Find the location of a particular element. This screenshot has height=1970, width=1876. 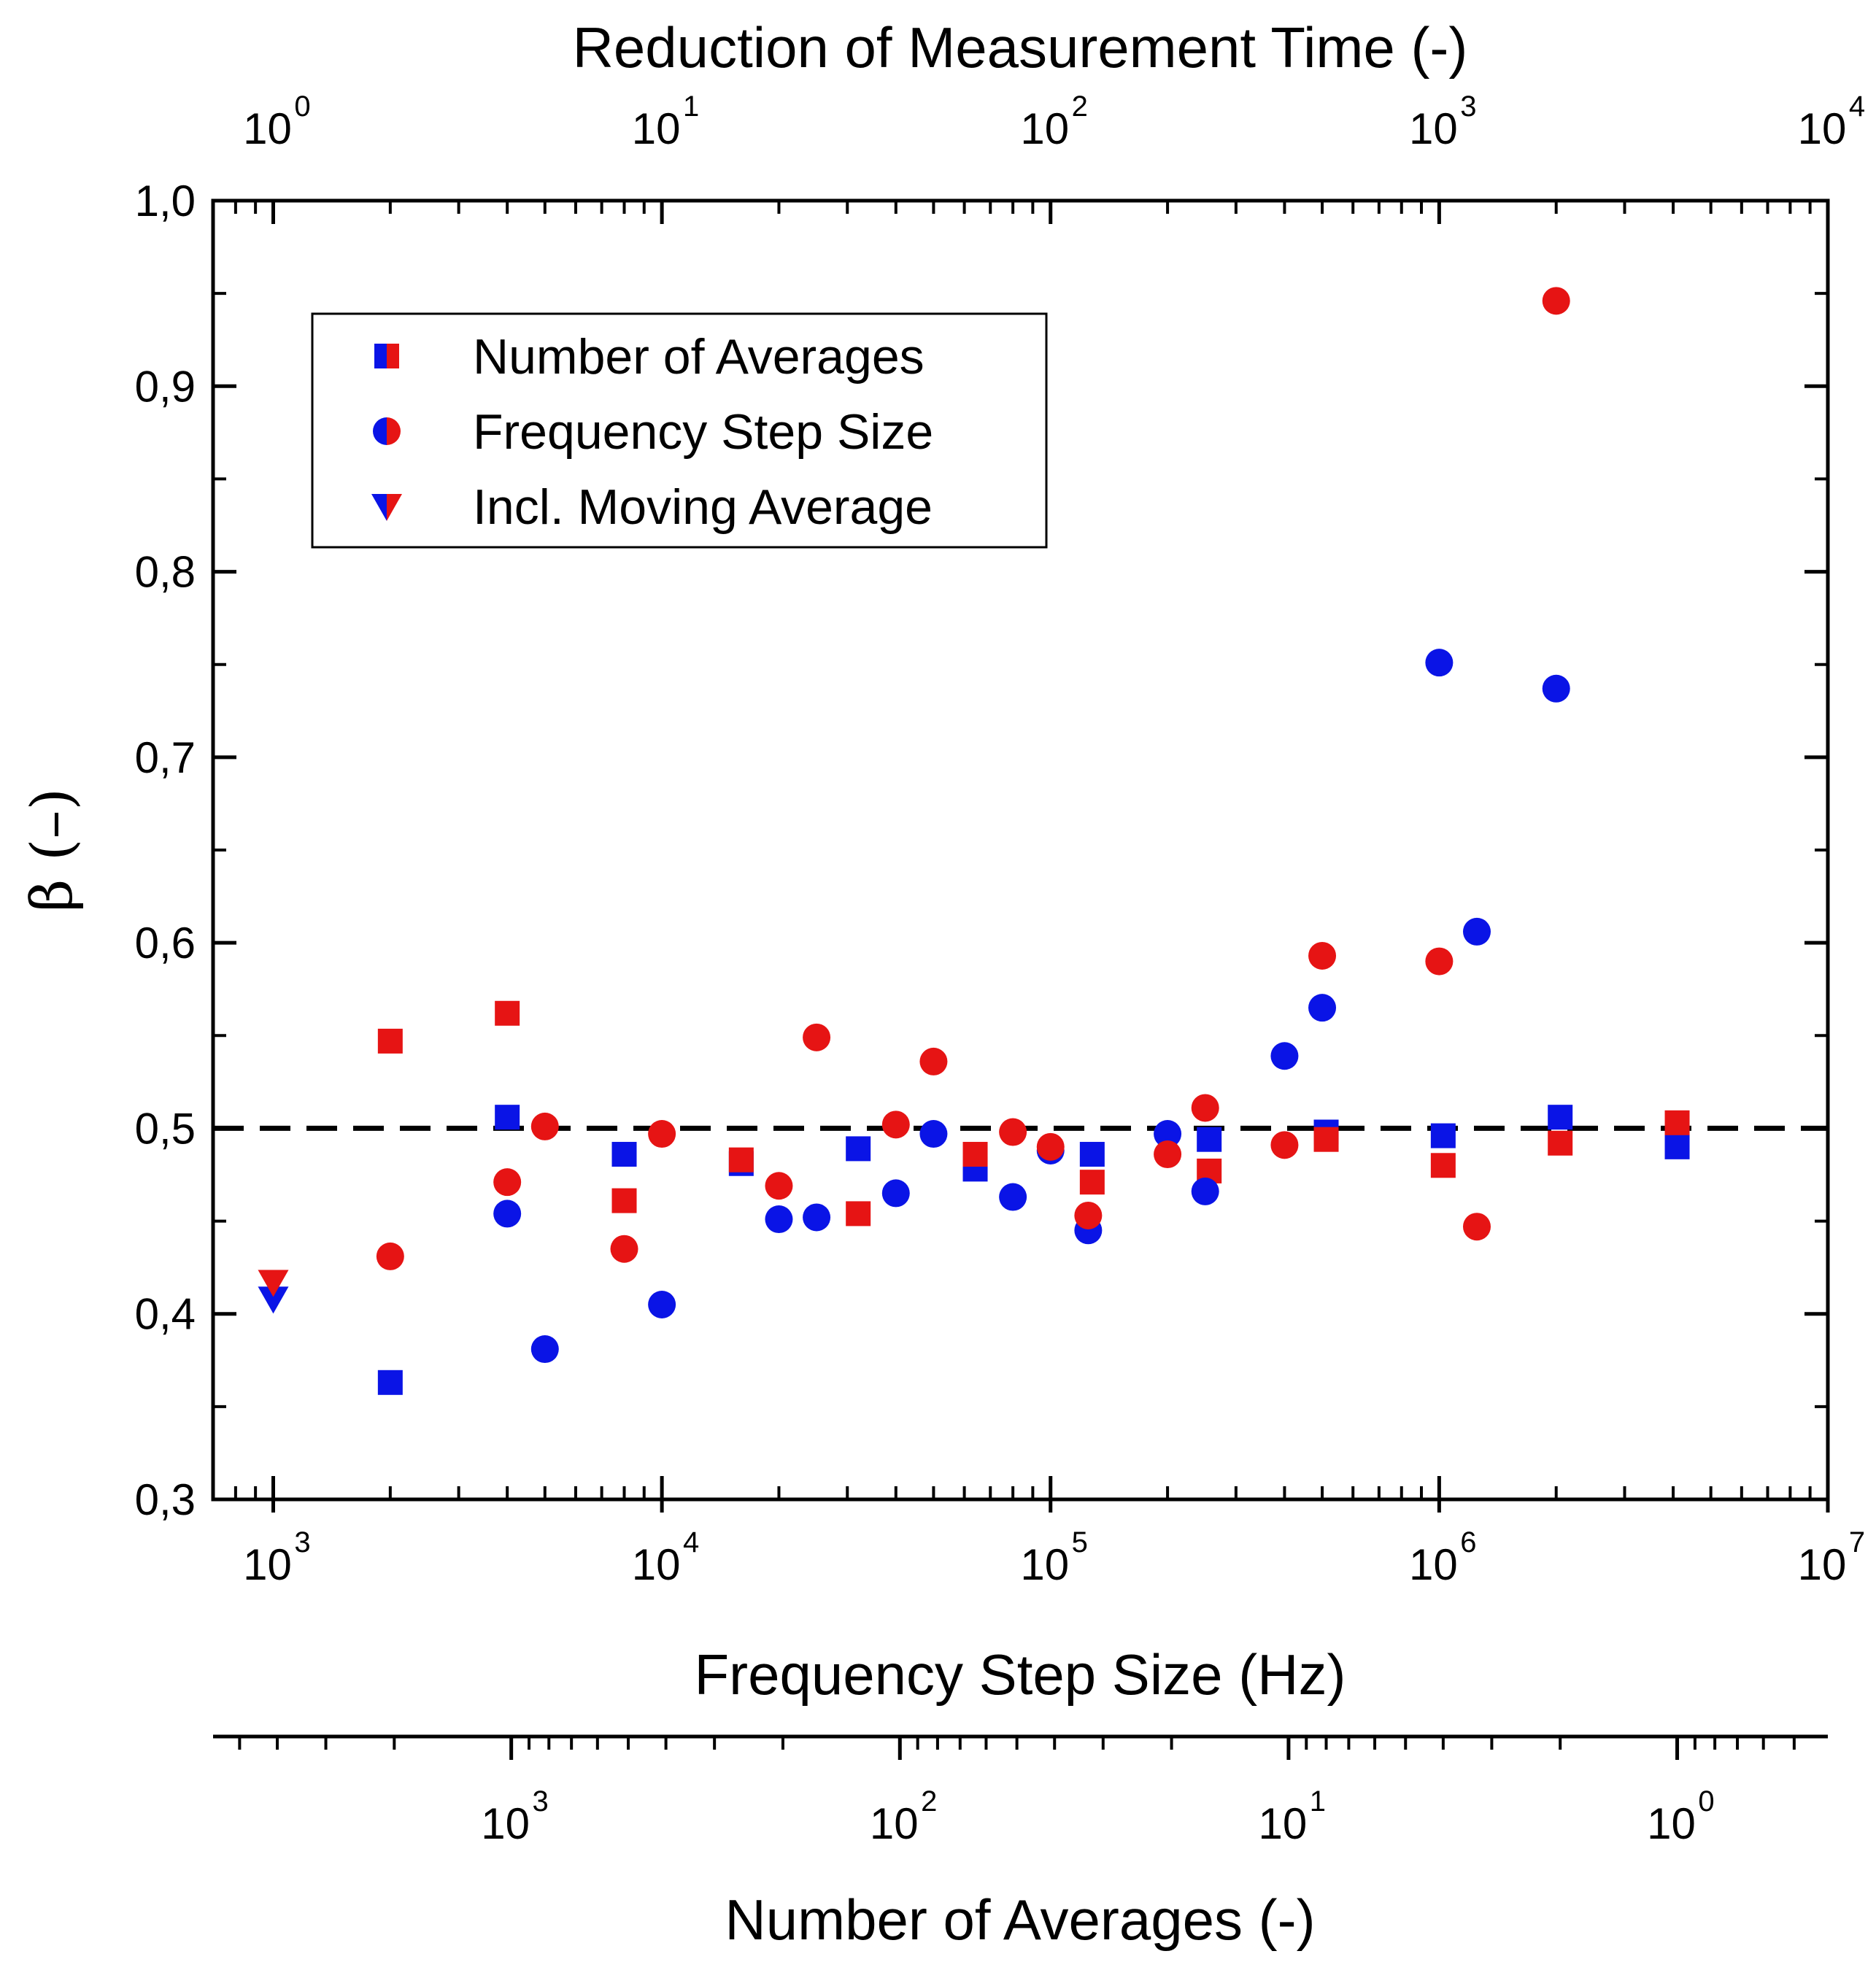

legend-label: Frequency Step Size is located at coordinates (703, 432).